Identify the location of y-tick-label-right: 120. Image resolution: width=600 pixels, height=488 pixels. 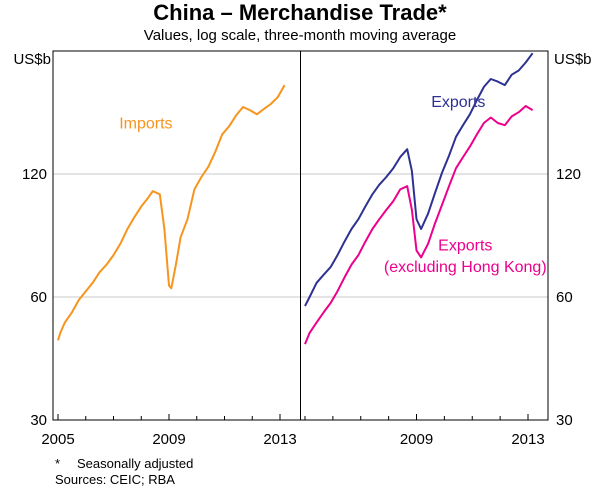
(568, 174).